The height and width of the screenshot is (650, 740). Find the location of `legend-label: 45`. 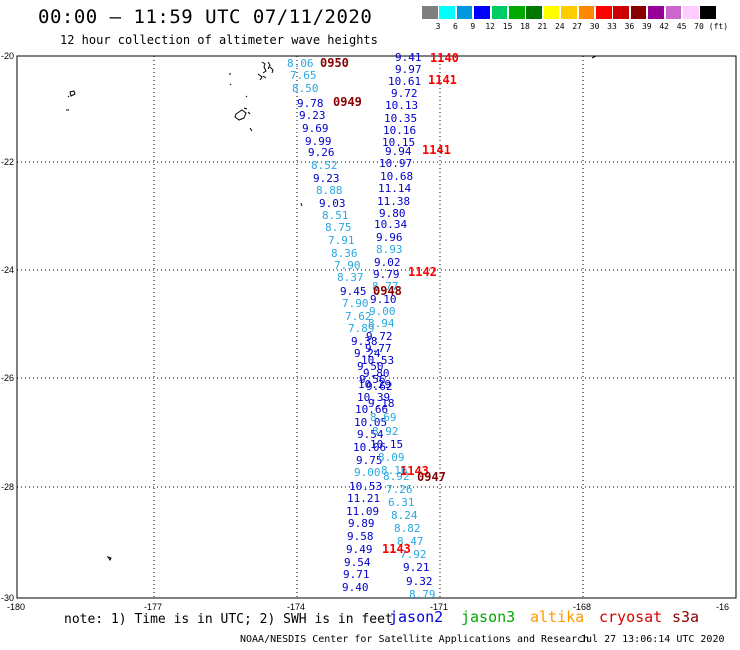

legend-label: 45 is located at coordinates (681, 26).